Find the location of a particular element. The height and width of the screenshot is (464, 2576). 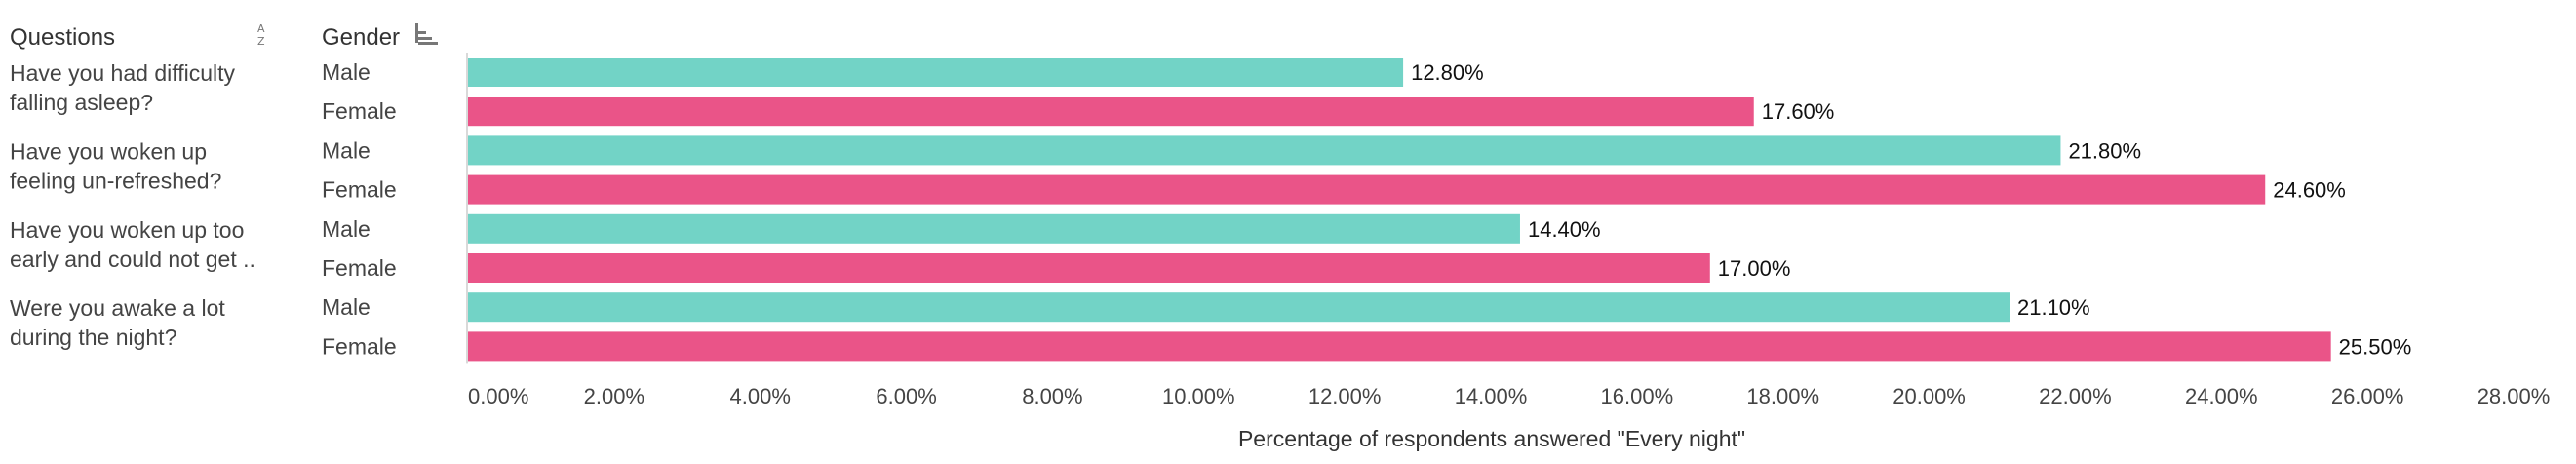

question-label: during the night? is located at coordinates (93, 337).